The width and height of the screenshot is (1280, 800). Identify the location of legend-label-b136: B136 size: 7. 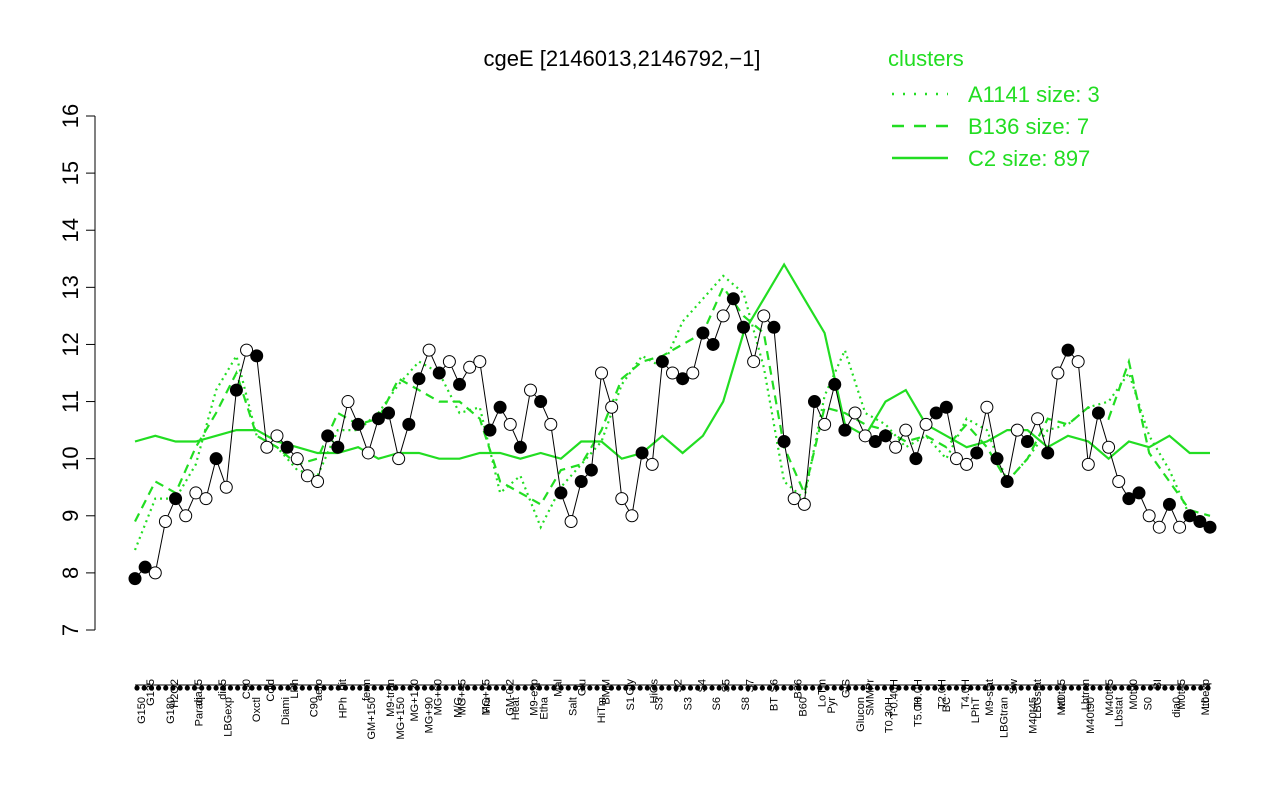
(1028, 126).